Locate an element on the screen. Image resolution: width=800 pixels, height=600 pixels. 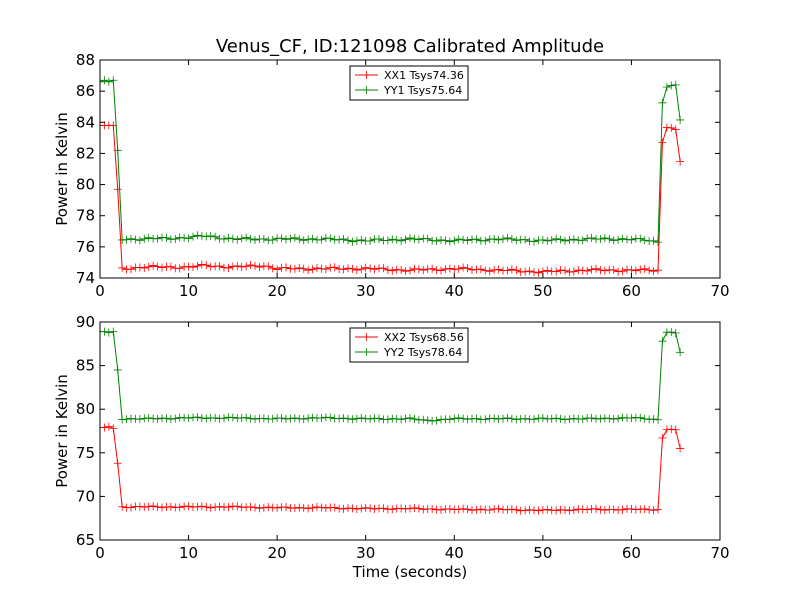
y-tick-label: 86 is located at coordinates (85, 91).